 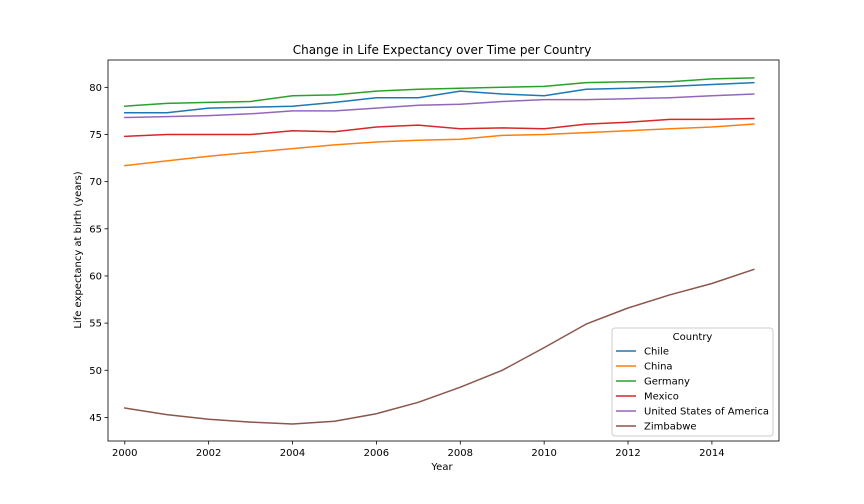 I want to click on x-tick-label: 2006, so click(x=376, y=453).